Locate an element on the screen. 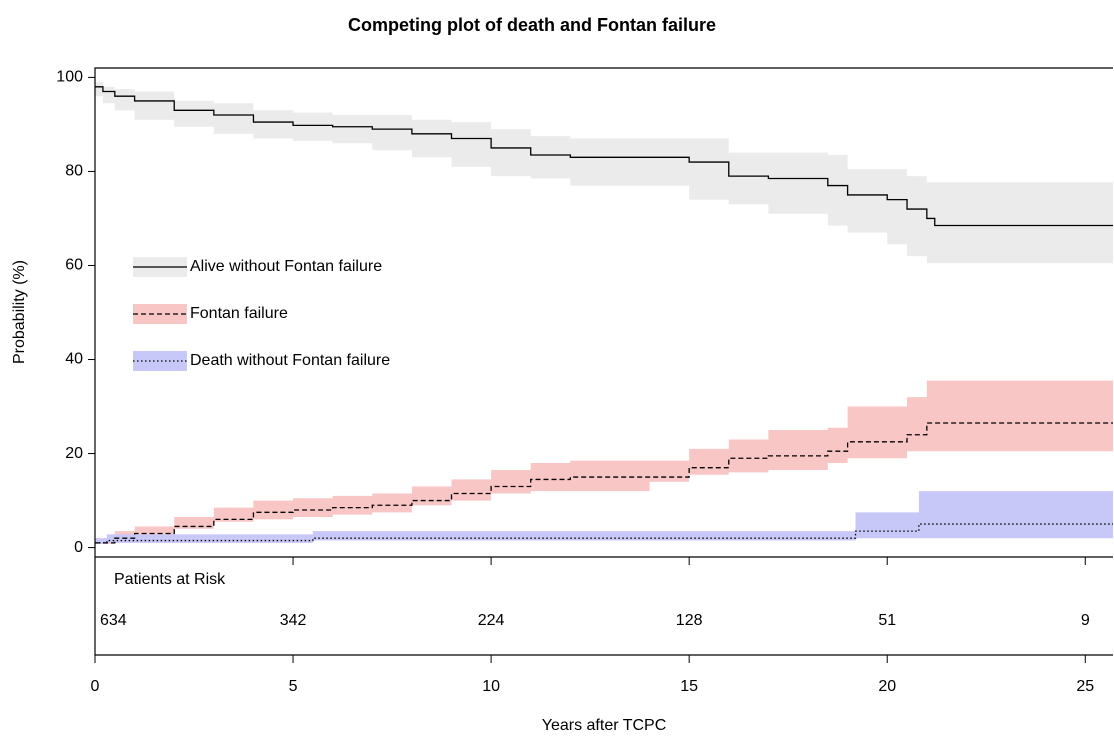  risk-count: 342 is located at coordinates (293, 620).